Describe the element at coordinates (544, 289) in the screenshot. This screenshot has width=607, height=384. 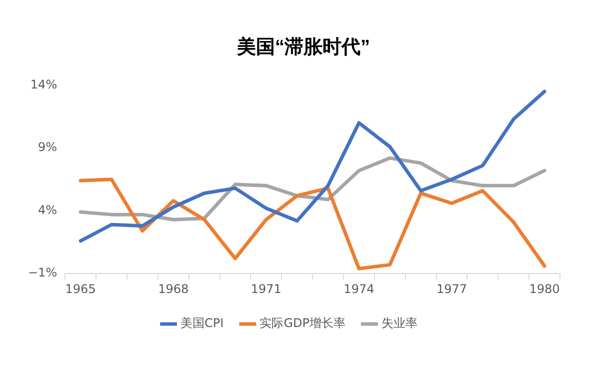
I see `x-tick-label: 1980` at that location.